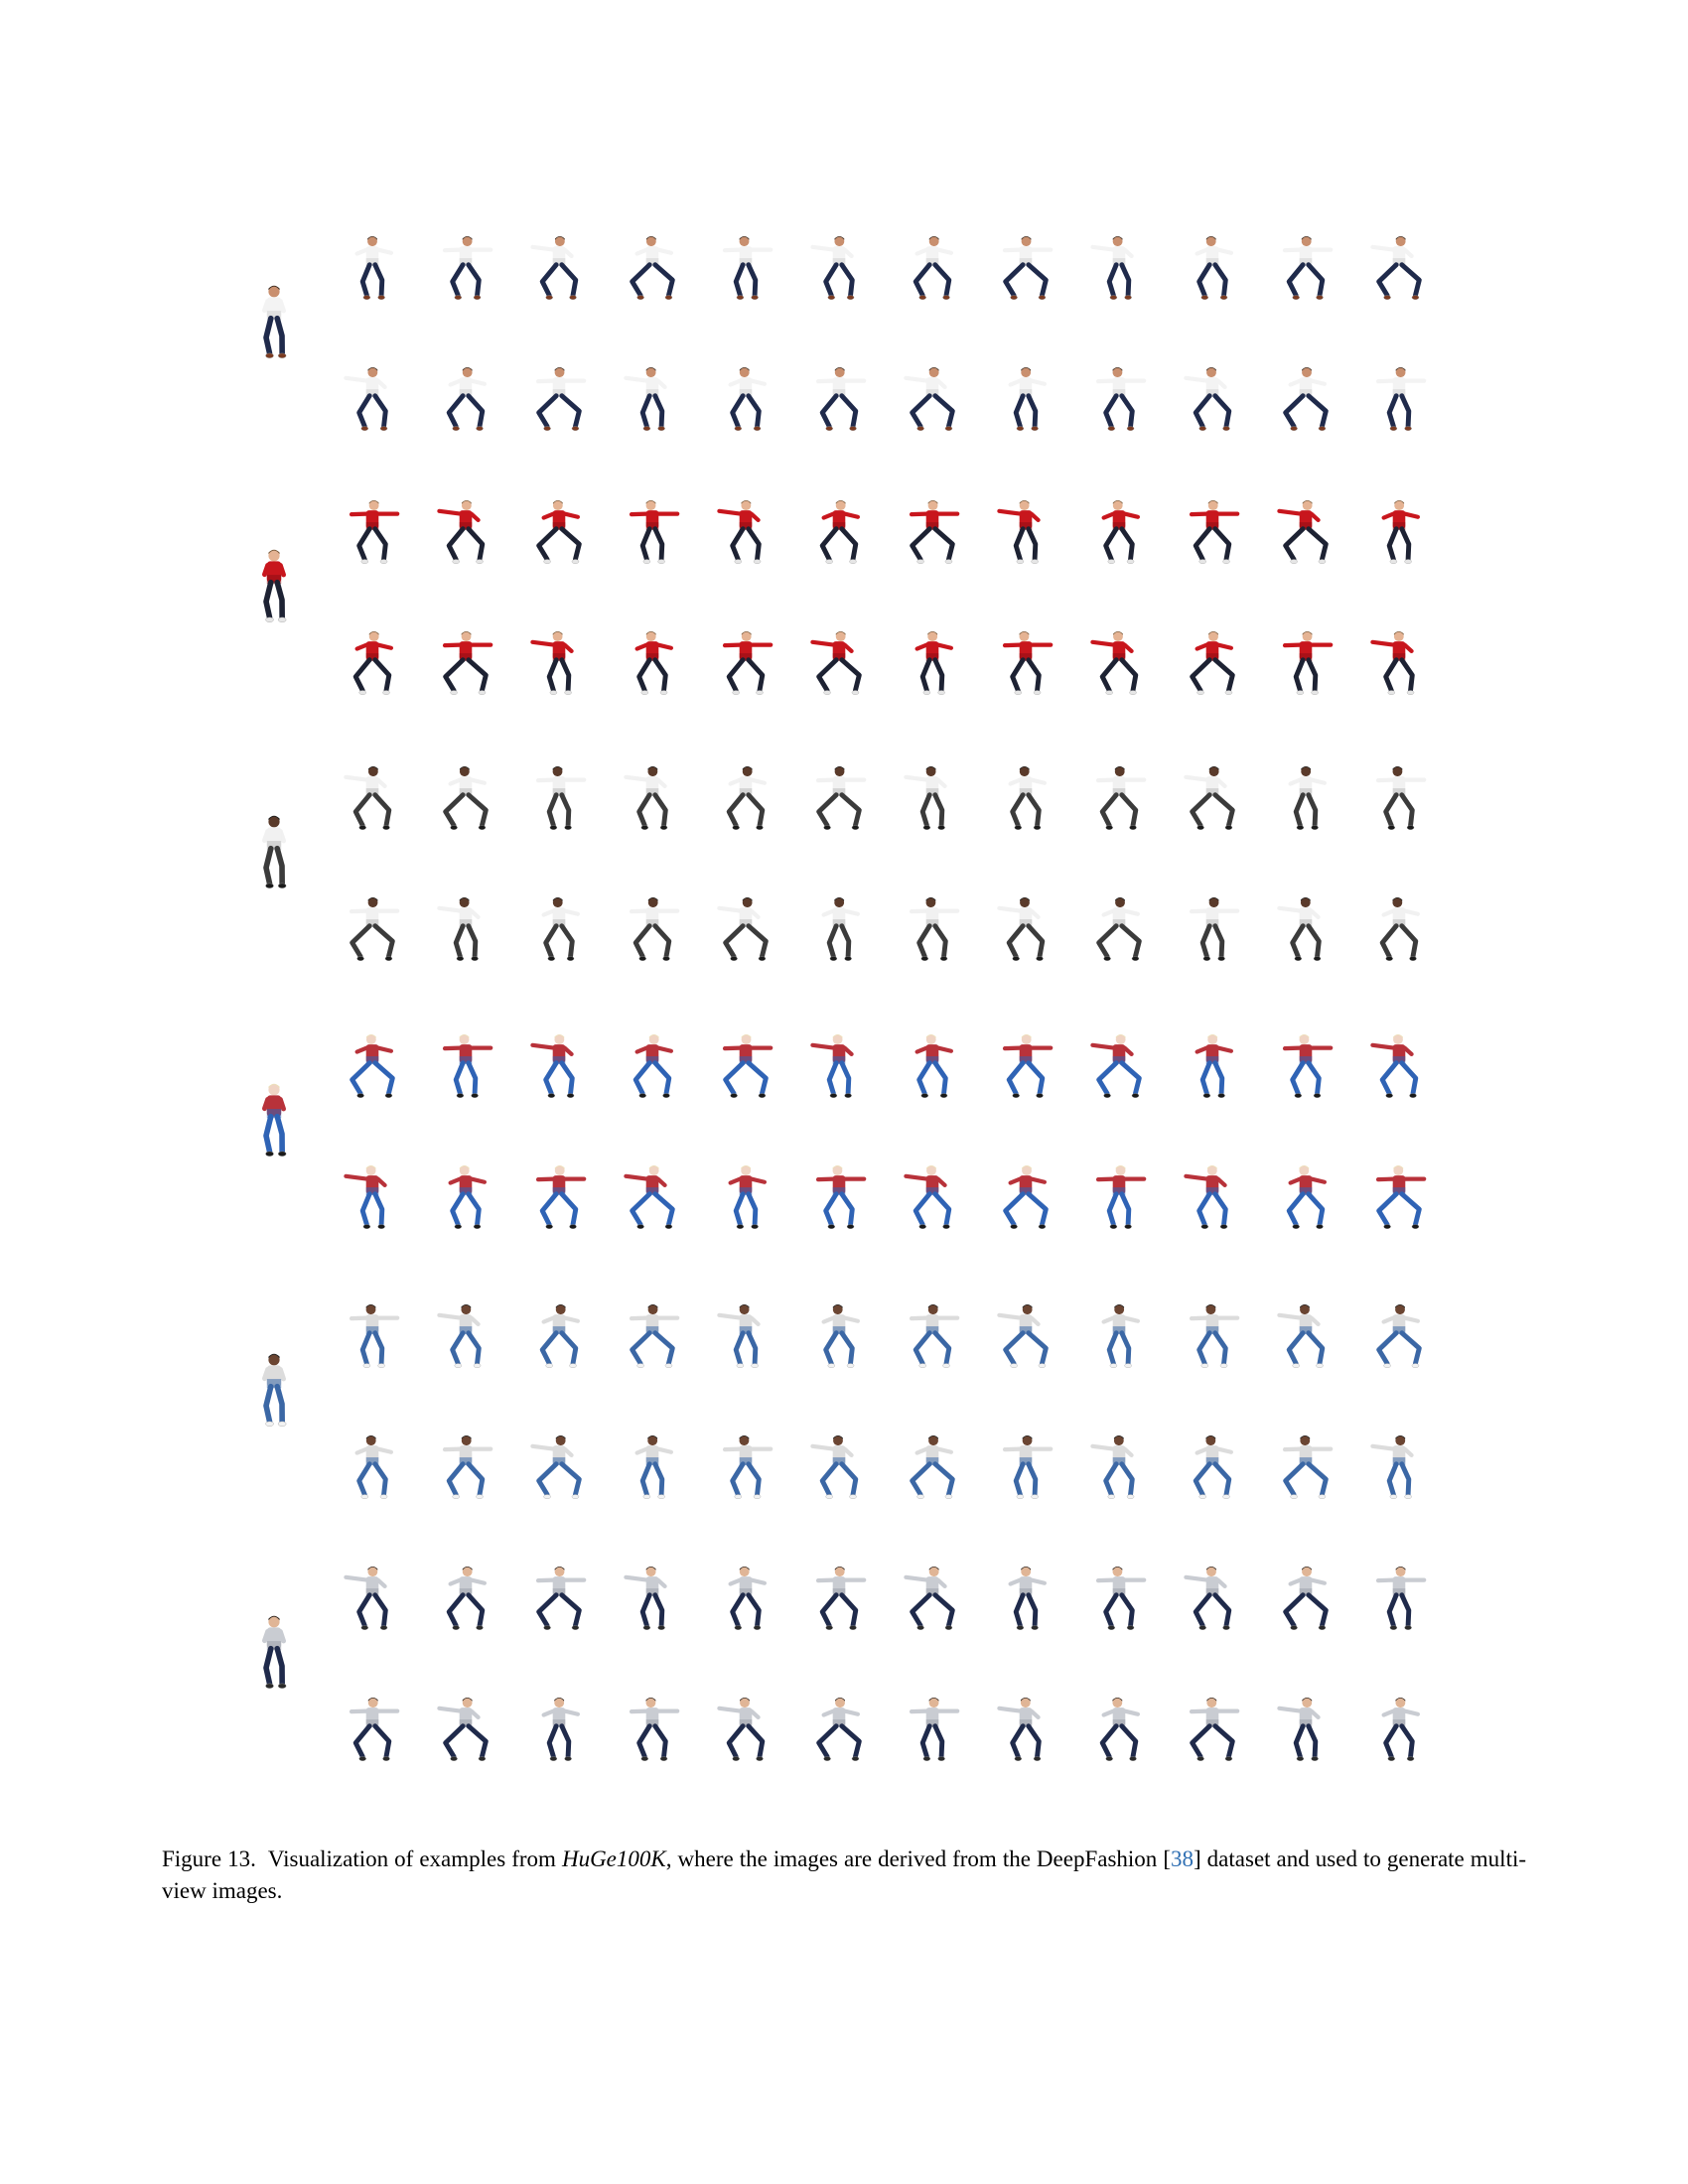 This screenshot has width=1688, height=2184. What do you see at coordinates (459, 928) in the screenshot?
I see `generated-view-s3-r2-v2` at bounding box center [459, 928].